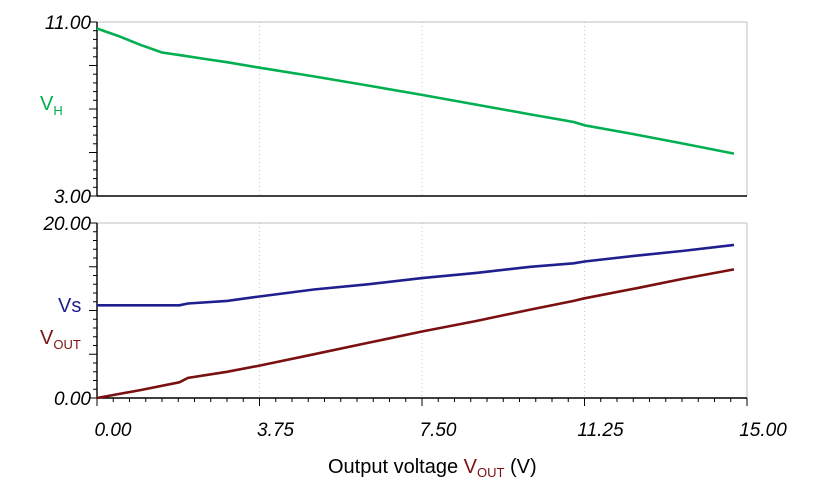  I want to click on series-label-vout: VOUT, so click(60, 339).